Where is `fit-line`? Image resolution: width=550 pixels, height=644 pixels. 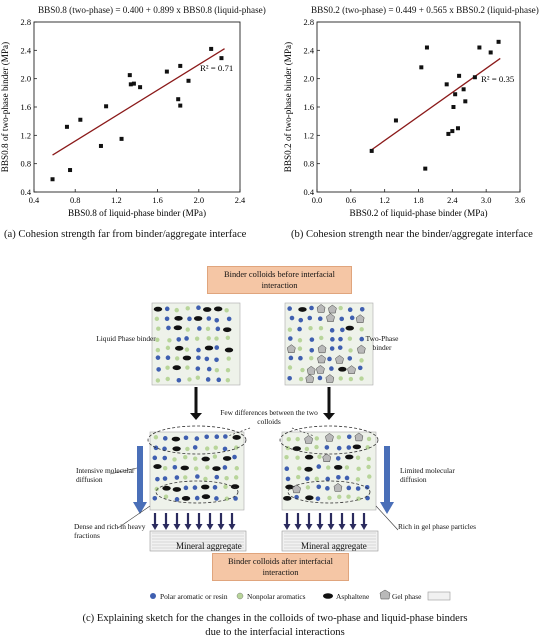 fit-line is located at coordinates (435, 104).